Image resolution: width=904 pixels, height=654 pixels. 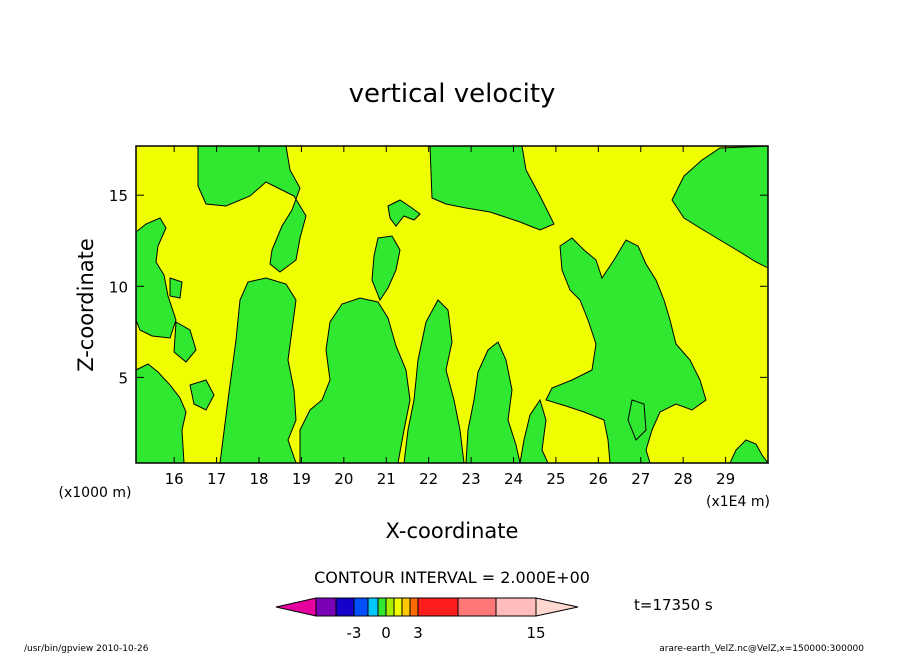 What do you see at coordinates (761, 649) in the screenshot?
I see `footer-right: arare-earth_VelZ.nc@VelZ,x=150000:300000` at bounding box center [761, 649].